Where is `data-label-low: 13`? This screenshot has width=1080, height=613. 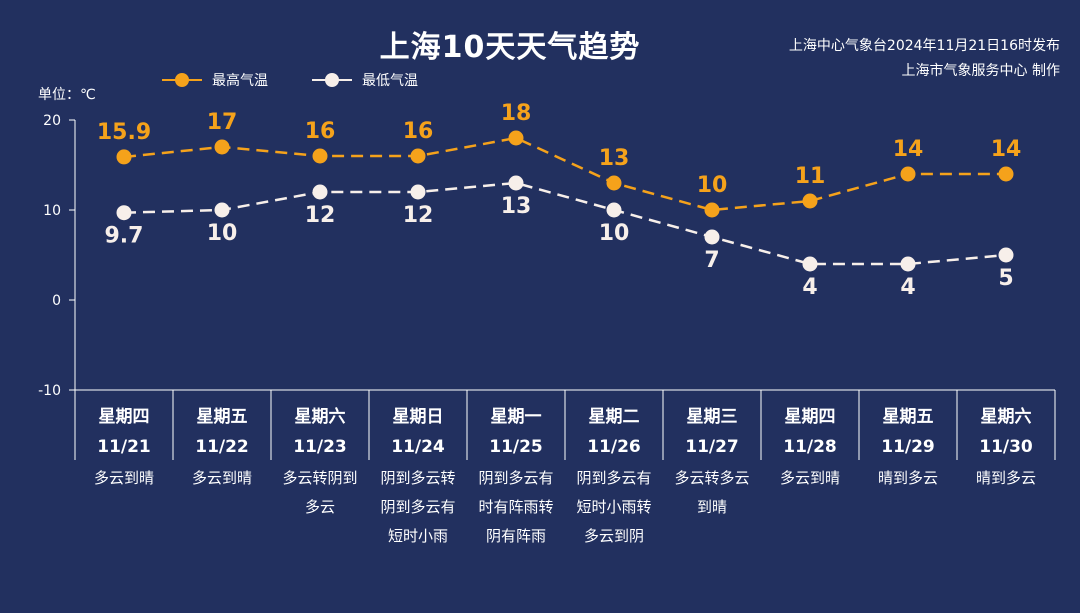
data-label-low: 13 is located at coordinates (516, 206).